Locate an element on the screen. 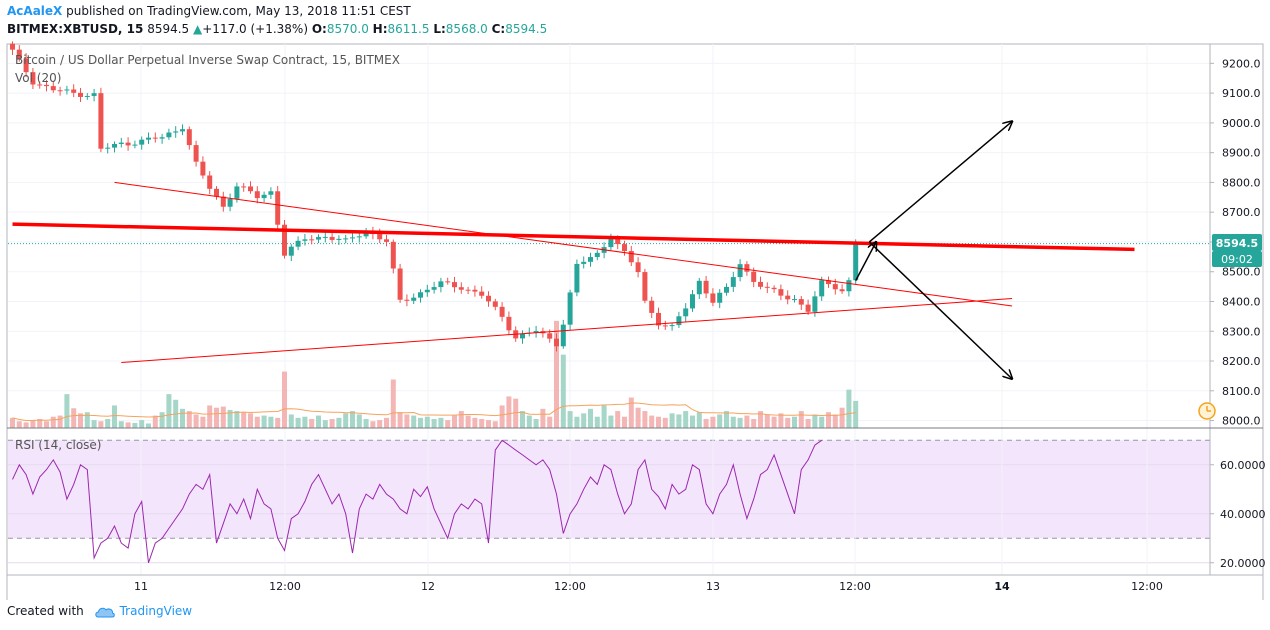 The width and height of the screenshot is (1270, 630). alarm-clock-icon is located at coordinates (1207, 411).